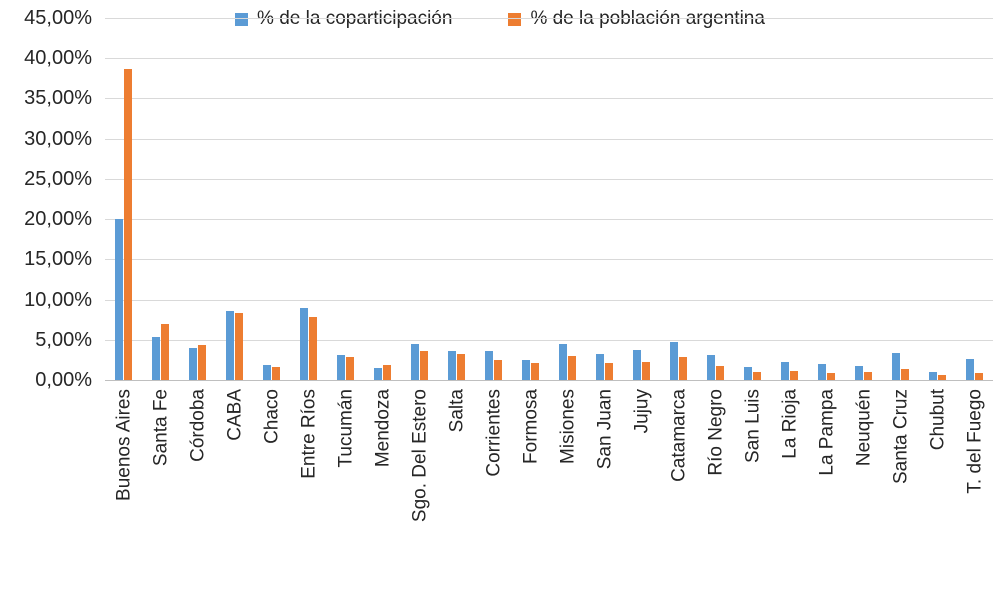 This screenshot has width=1000, height=599. What do you see at coordinates (530, 426) in the screenshot?
I see `x-axis-category-label: Formosa` at bounding box center [530, 426].